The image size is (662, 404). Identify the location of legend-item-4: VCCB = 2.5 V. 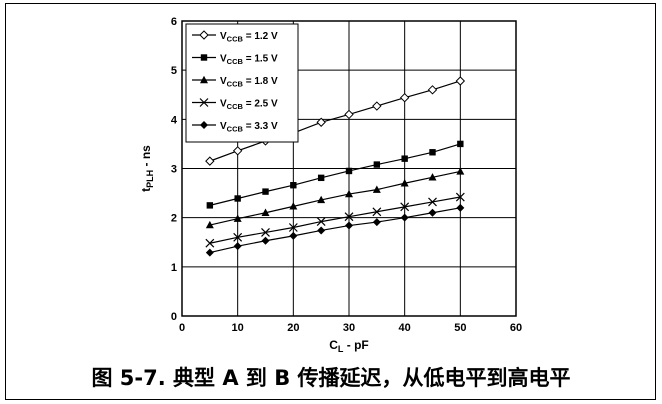
(235, 105).